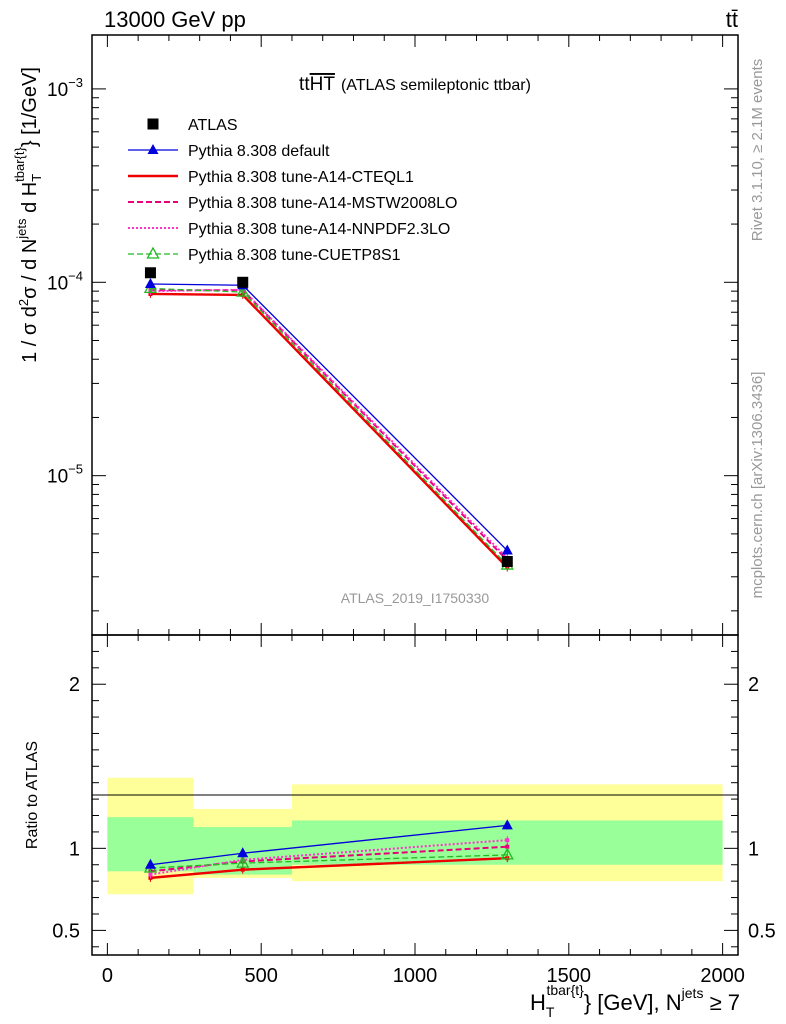 The width and height of the screenshot is (786, 1024). What do you see at coordinates (732, 19) in the screenshot?
I see `process-label: tt̄` at bounding box center [732, 19].